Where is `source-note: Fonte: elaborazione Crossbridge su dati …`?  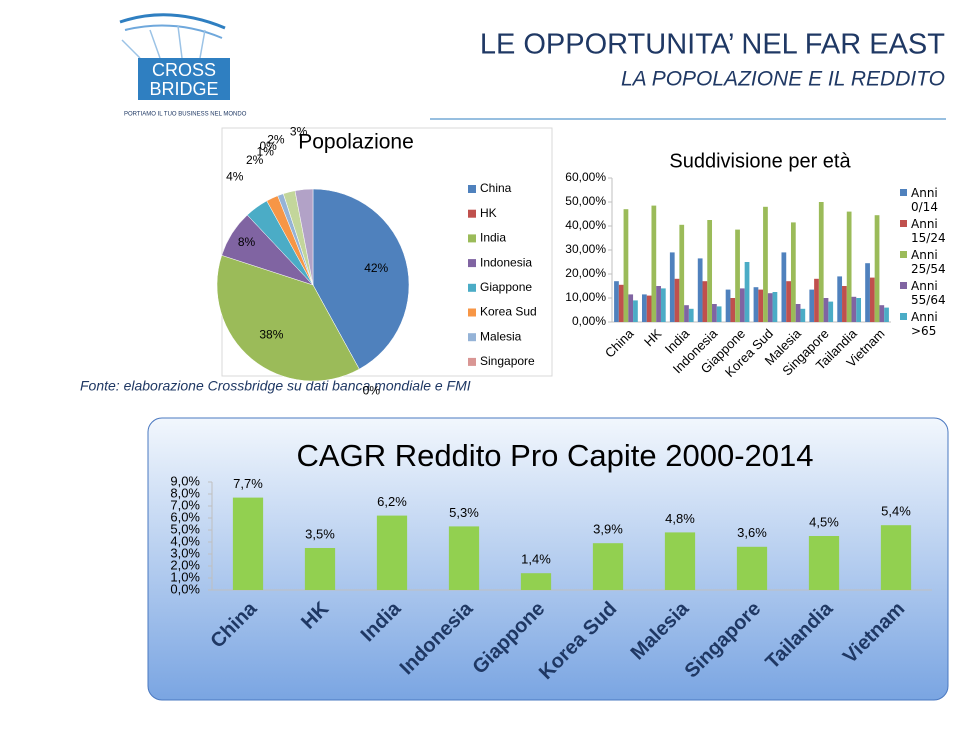 source-note: Fonte: elaborazione Crossbridge su dati … is located at coordinates (275, 386).